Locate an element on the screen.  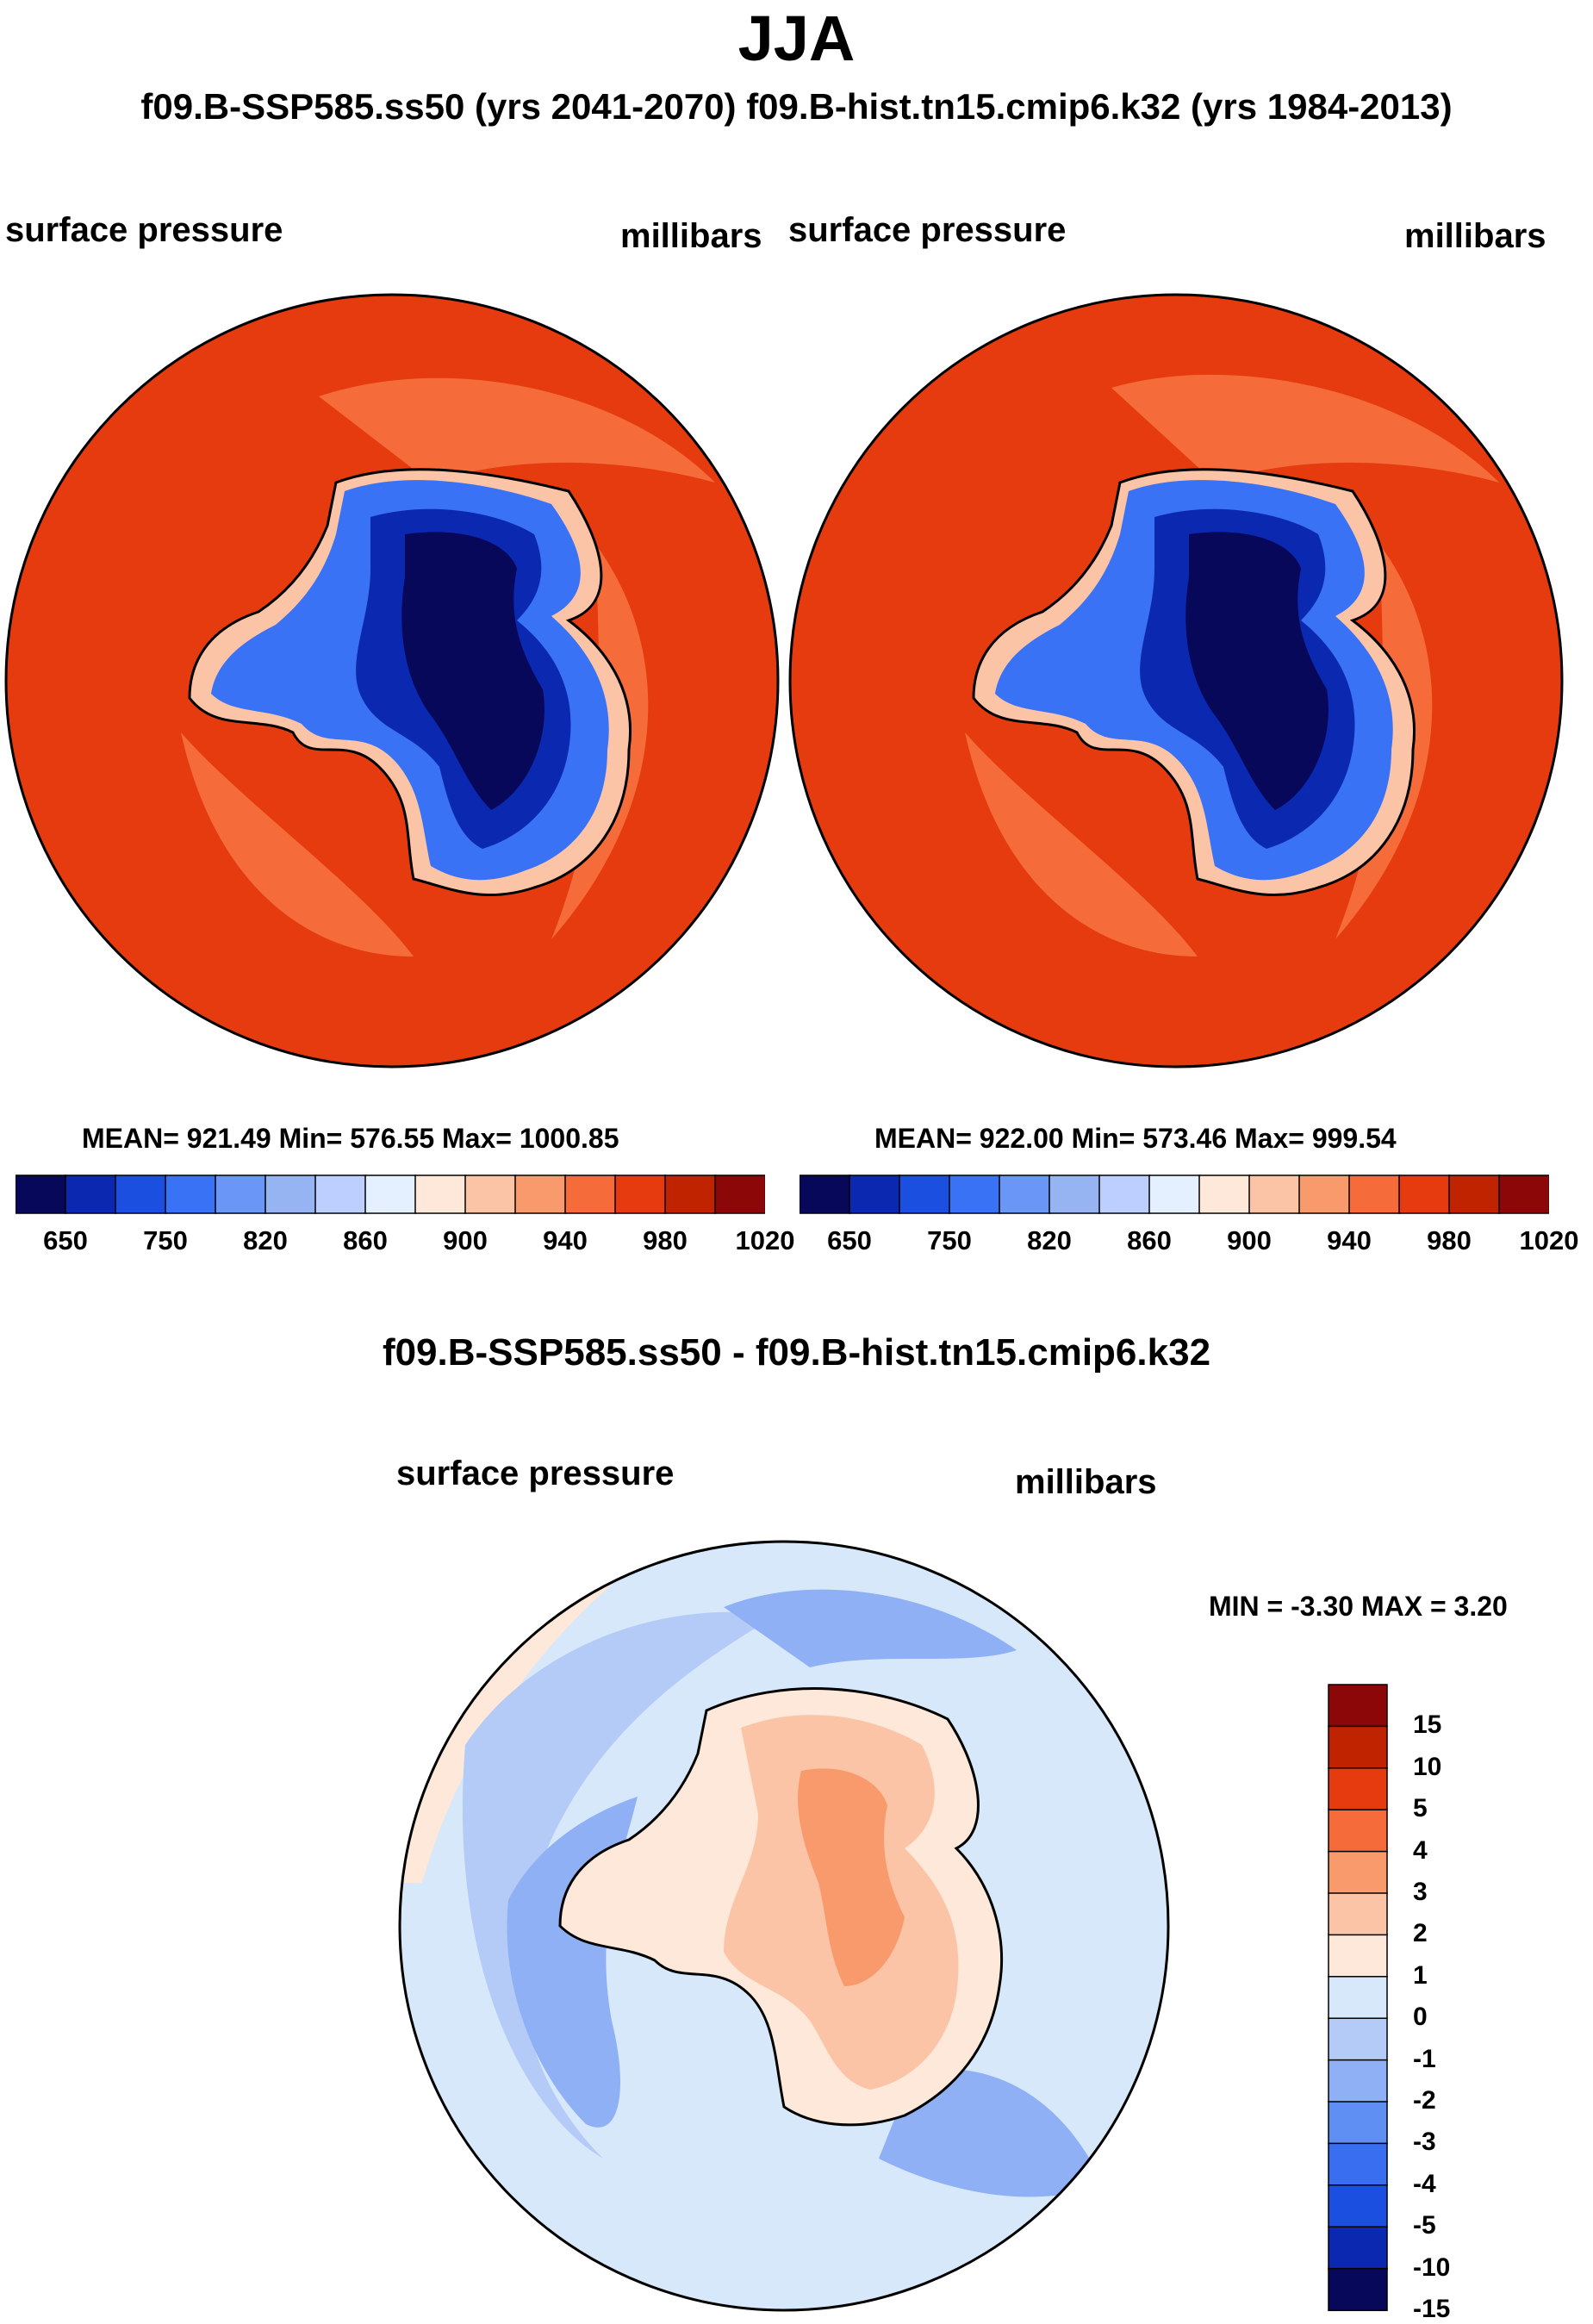
colorbar-tick-label: -3 is located at coordinates (1424, 2142).